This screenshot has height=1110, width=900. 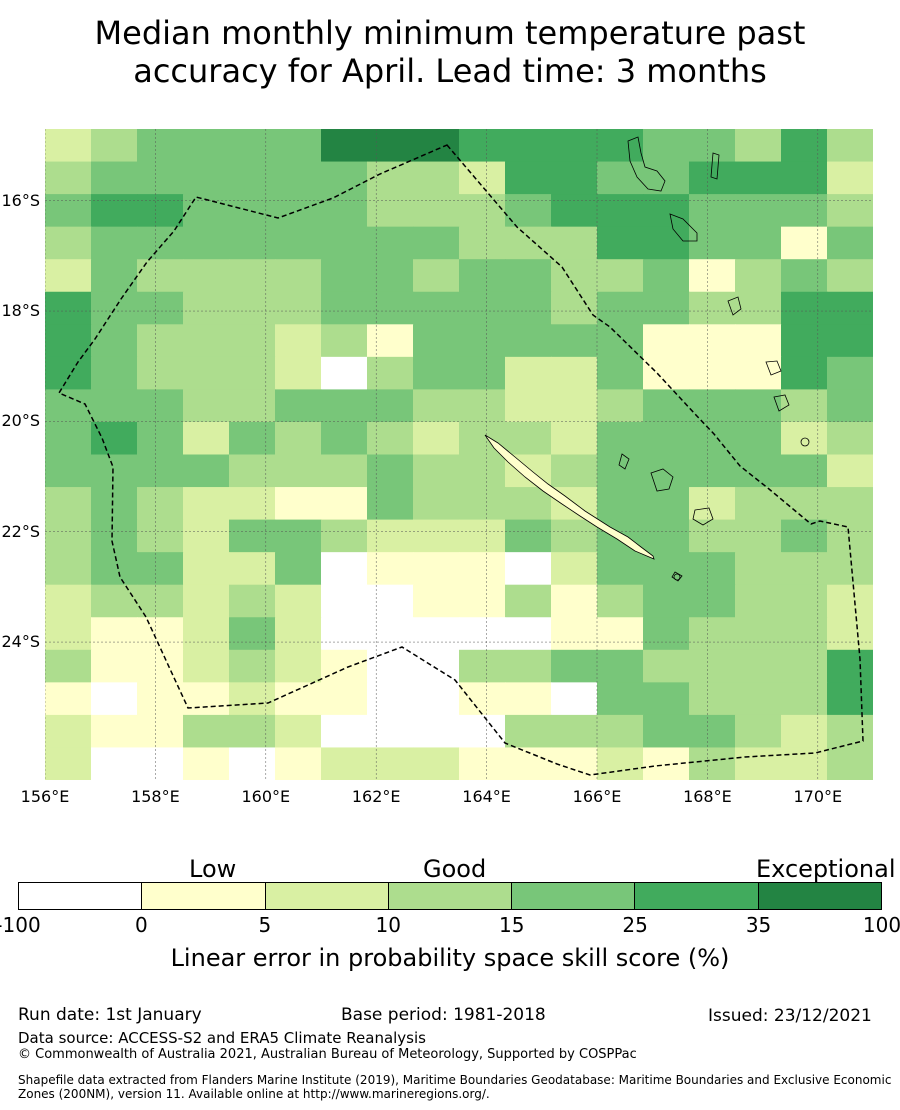 I want to click on lifou-island, so click(x=662, y=480).